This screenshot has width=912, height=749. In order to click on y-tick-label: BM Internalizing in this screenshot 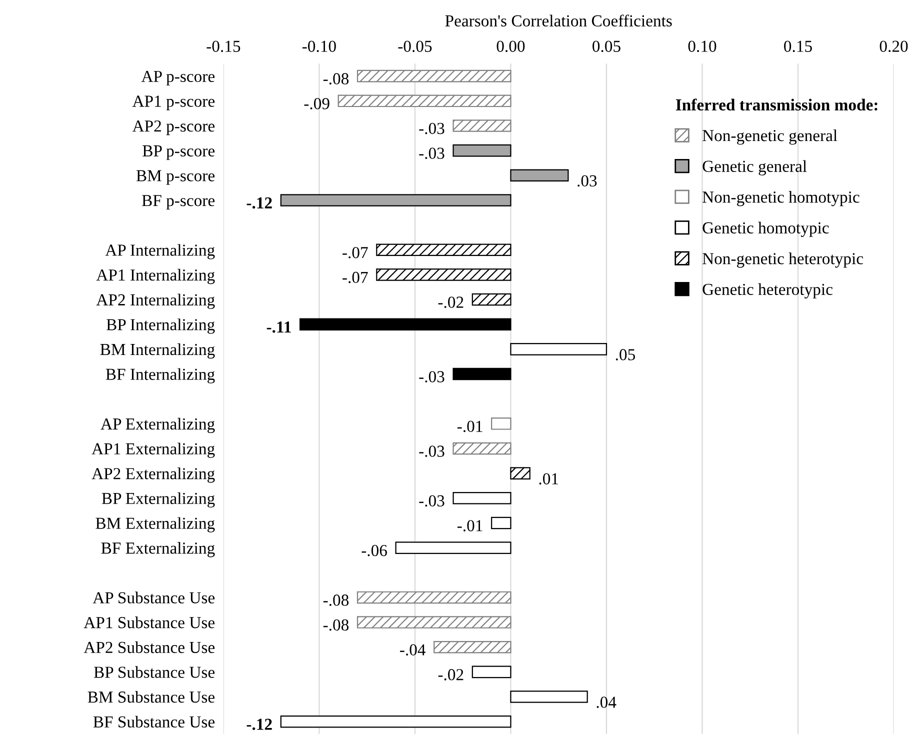, I will do `click(157, 351)`.